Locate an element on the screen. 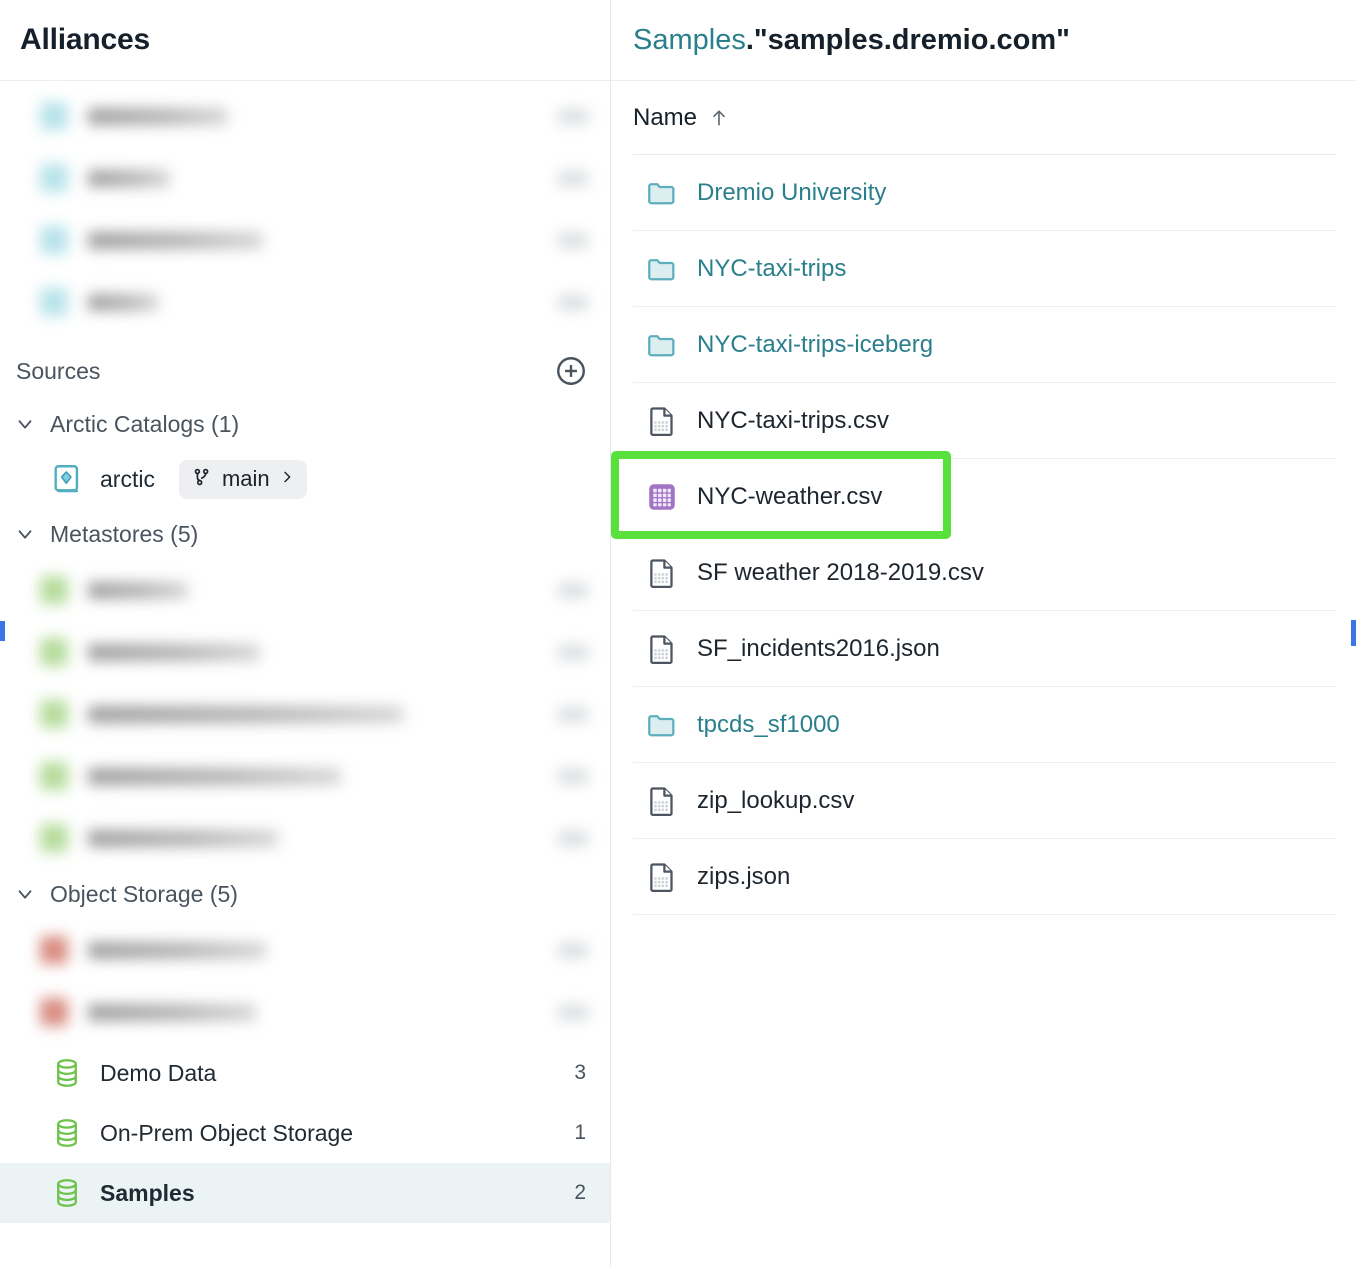 Image resolution: width=1356 pixels, height=1266 pixels. branch-name: main is located at coordinates (245, 478).